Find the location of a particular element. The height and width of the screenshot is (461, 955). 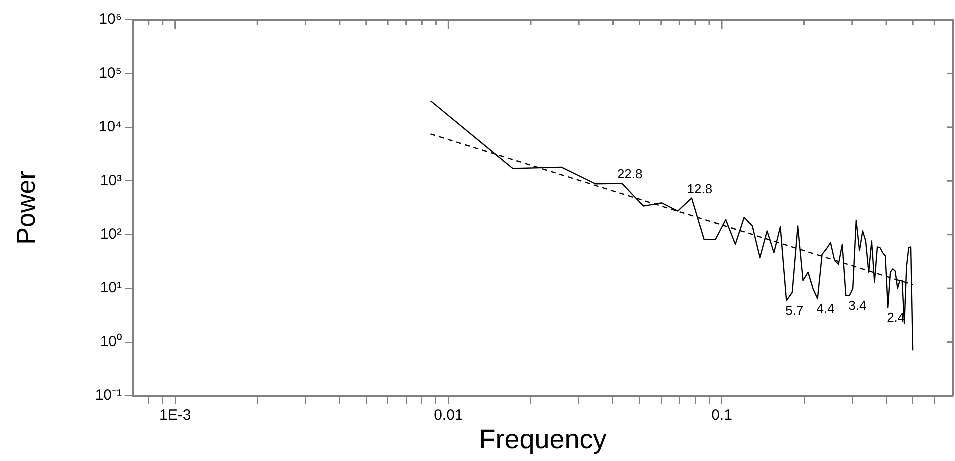

y-tick-label: 10² is located at coordinates (111, 234).